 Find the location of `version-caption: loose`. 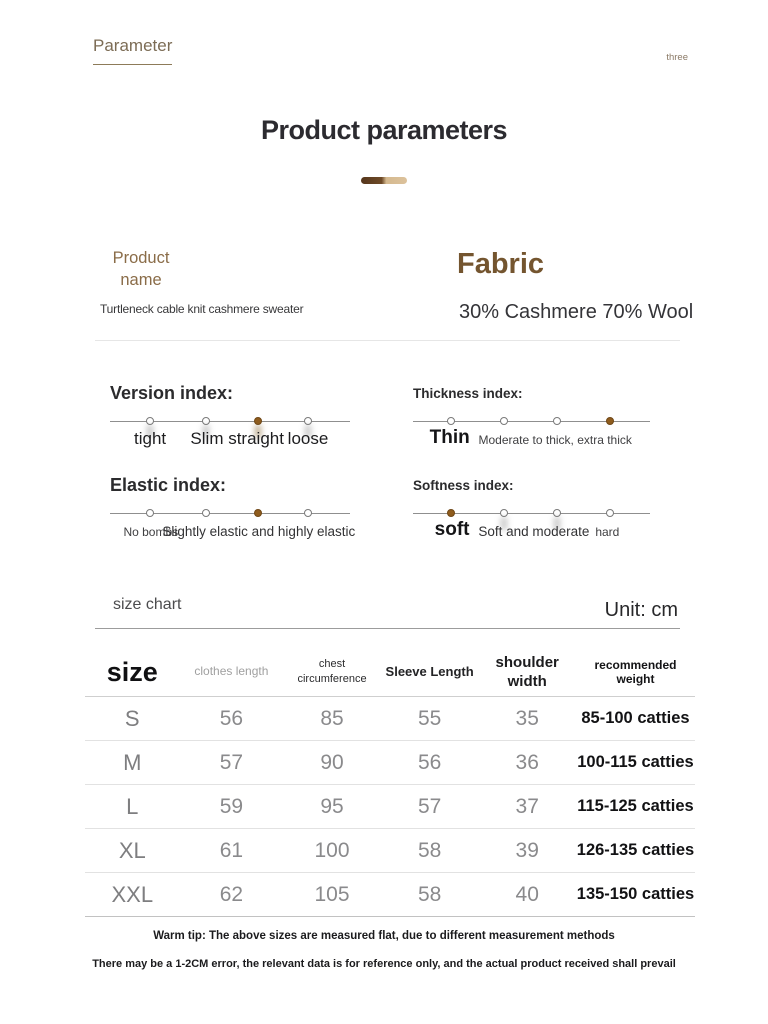

version-caption: loose is located at coordinates (308, 438).